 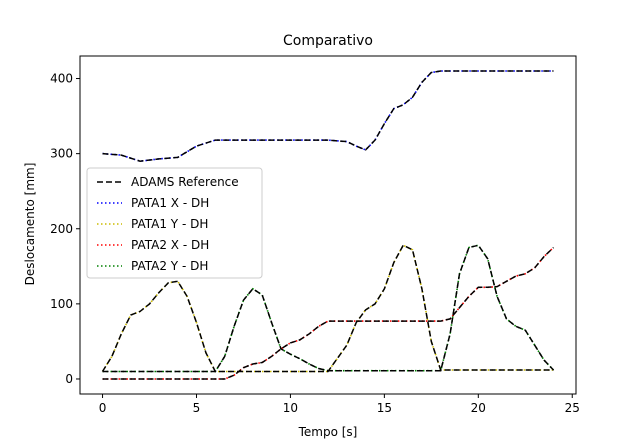 I want to click on x-tick-label: 0, so click(x=103, y=408).